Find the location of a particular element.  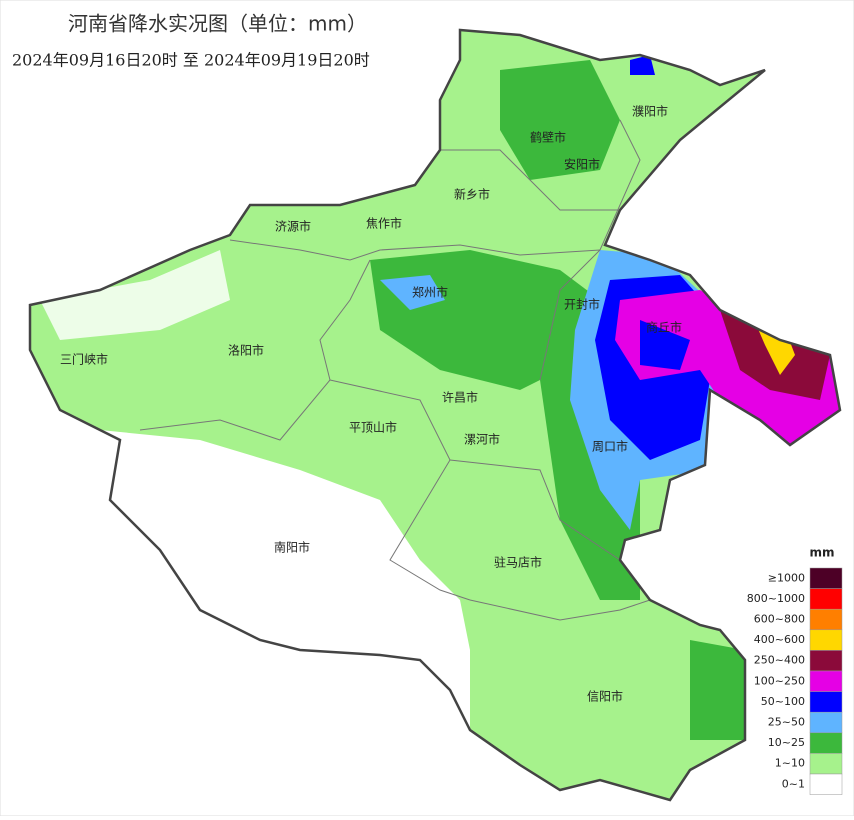

legend-label: 100~250 is located at coordinates (779, 680).